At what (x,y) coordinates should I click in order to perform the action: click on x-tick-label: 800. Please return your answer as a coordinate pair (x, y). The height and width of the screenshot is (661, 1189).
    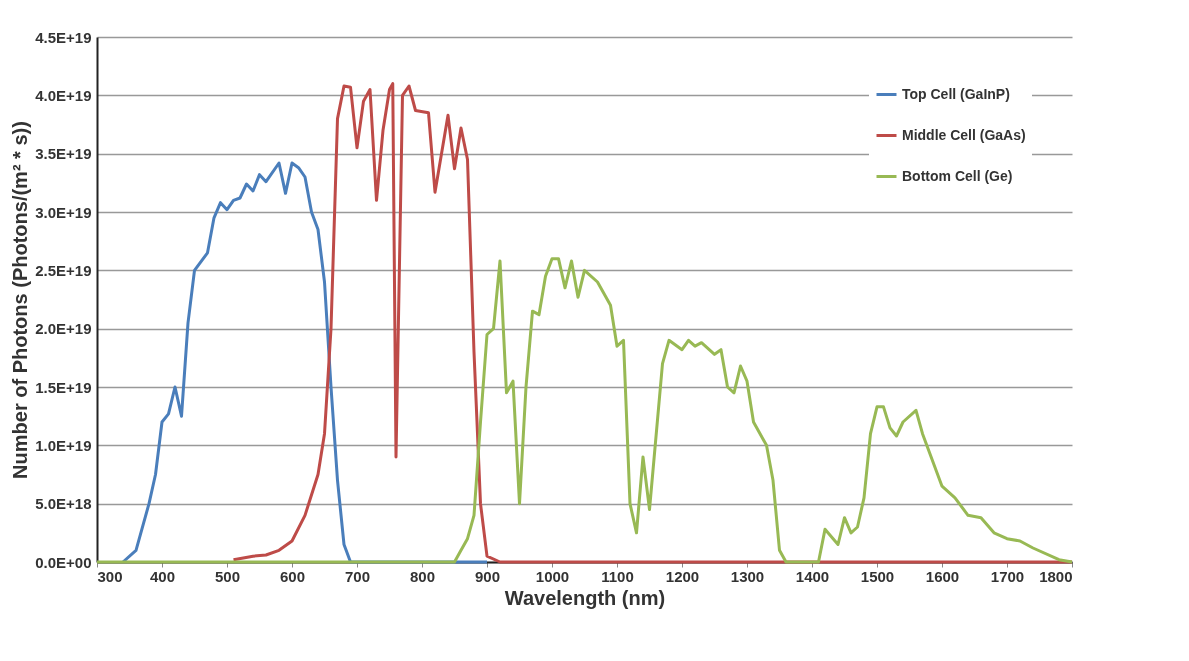
    Looking at the image, I should click on (422, 576).